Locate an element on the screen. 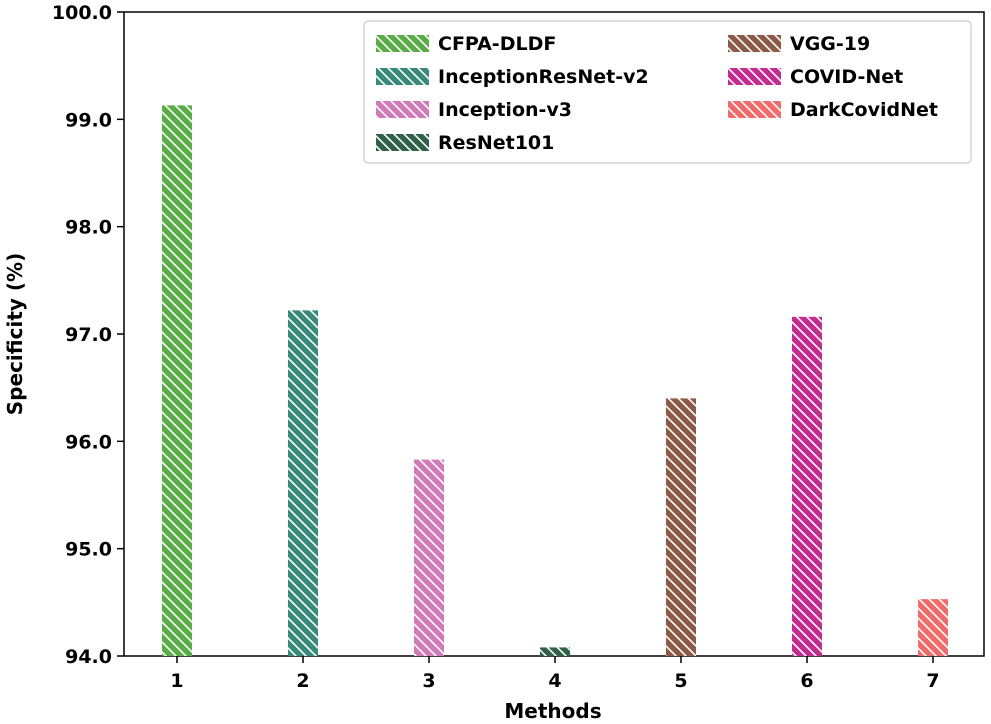 Image resolution: width=991 pixels, height=724 pixels. y-axis: 94.0 95.0 96.0 97.0 98.0 99.0 100.0 is located at coordinates (88, 335).